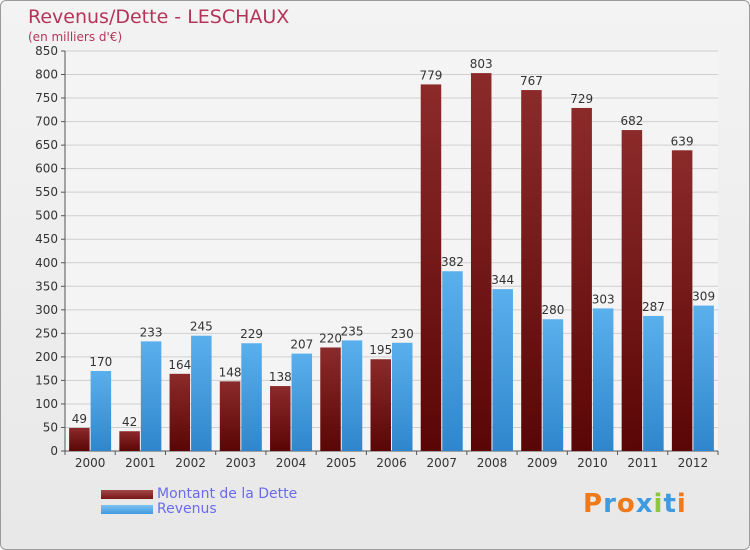  I want to click on data-label-revenus: 207, so click(301, 345).